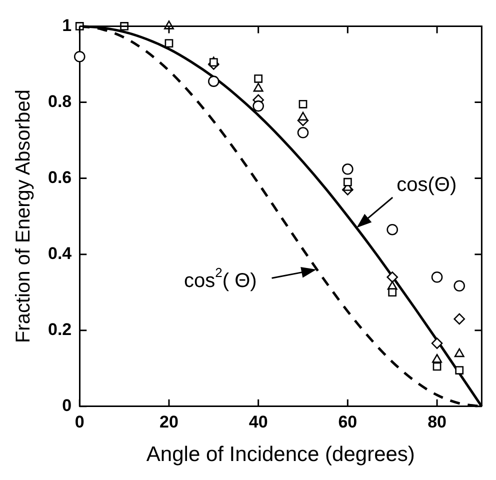 This screenshot has height=480, width=496. I want to click on x-tick-label: 80, so click(437, 422).